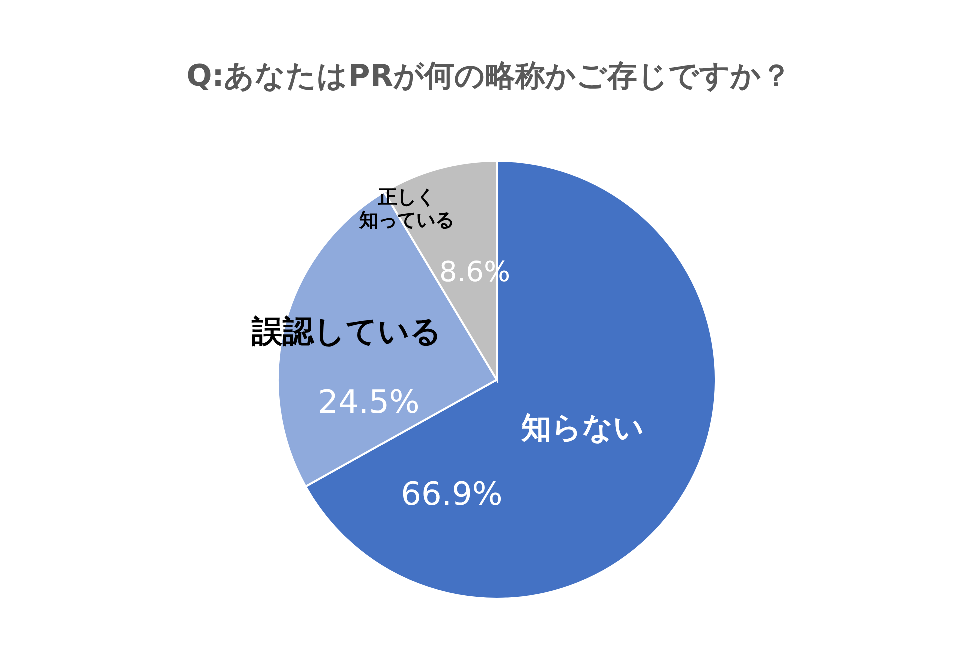  What do you see at coordinates (346, 332) in the screenshot?
I see `slice-label: 誤認している` at bounding box center [346, 332].